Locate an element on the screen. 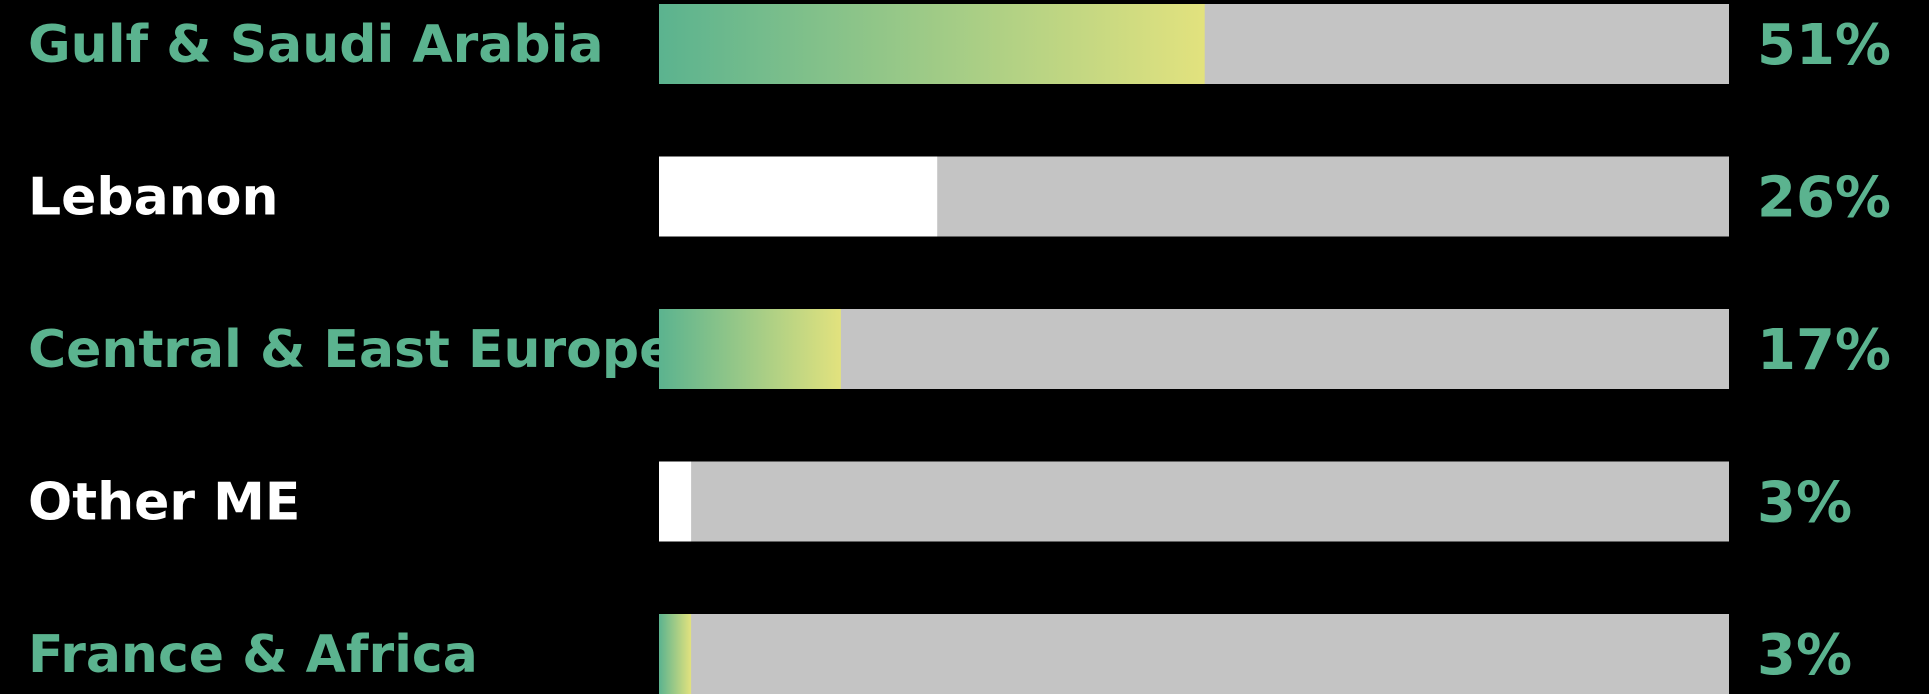  value-label: 26% is located at coordinates (1824, 198).